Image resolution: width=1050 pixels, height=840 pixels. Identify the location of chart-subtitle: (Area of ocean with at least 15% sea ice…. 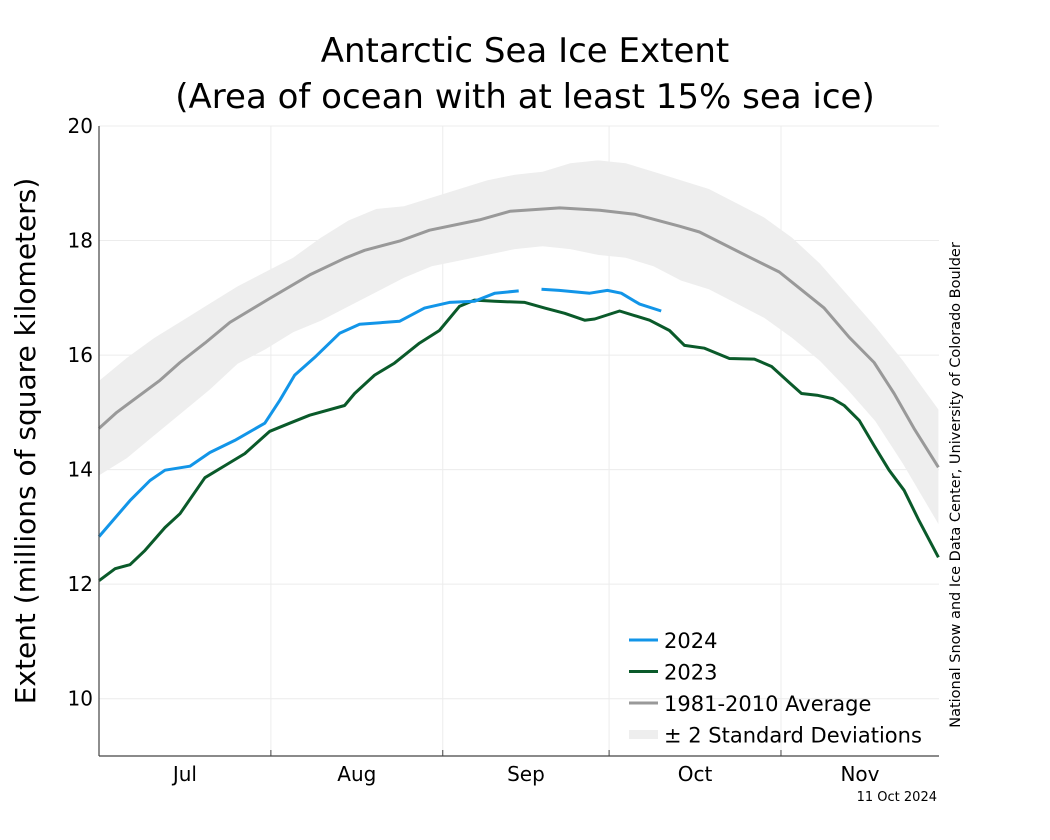
(524, 97).